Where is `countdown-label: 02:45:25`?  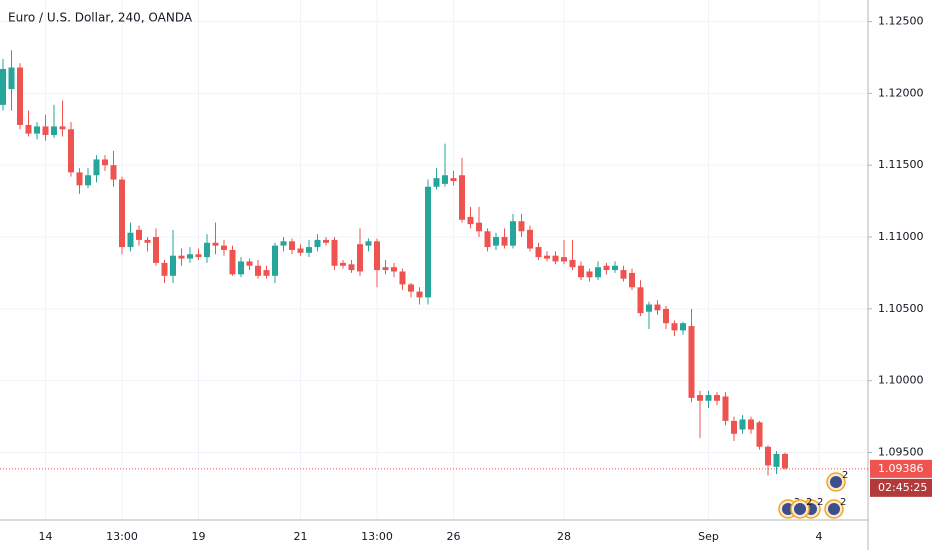
countdown-label: 02:45:25 is located at coordinates (902, 487).